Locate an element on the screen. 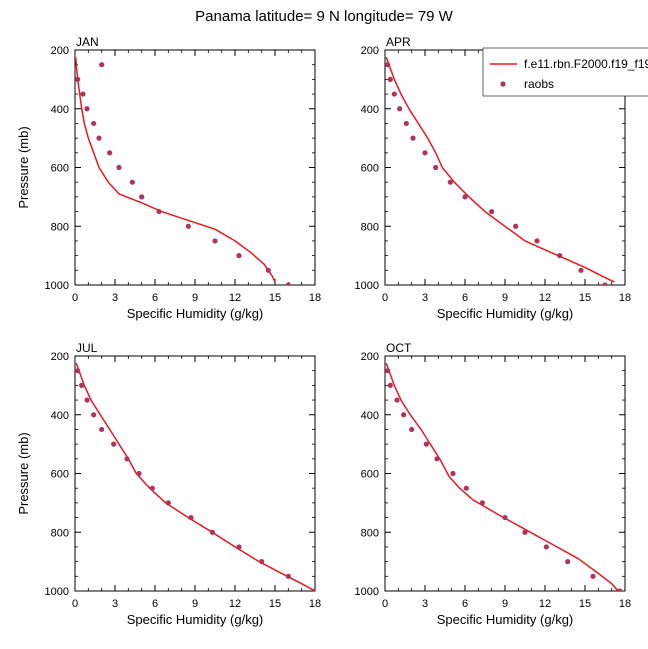 The image size is (648, 649). legend-model-label: f.e11.rbn.F2000.f19_f19 is located at coordinates (586, 64).